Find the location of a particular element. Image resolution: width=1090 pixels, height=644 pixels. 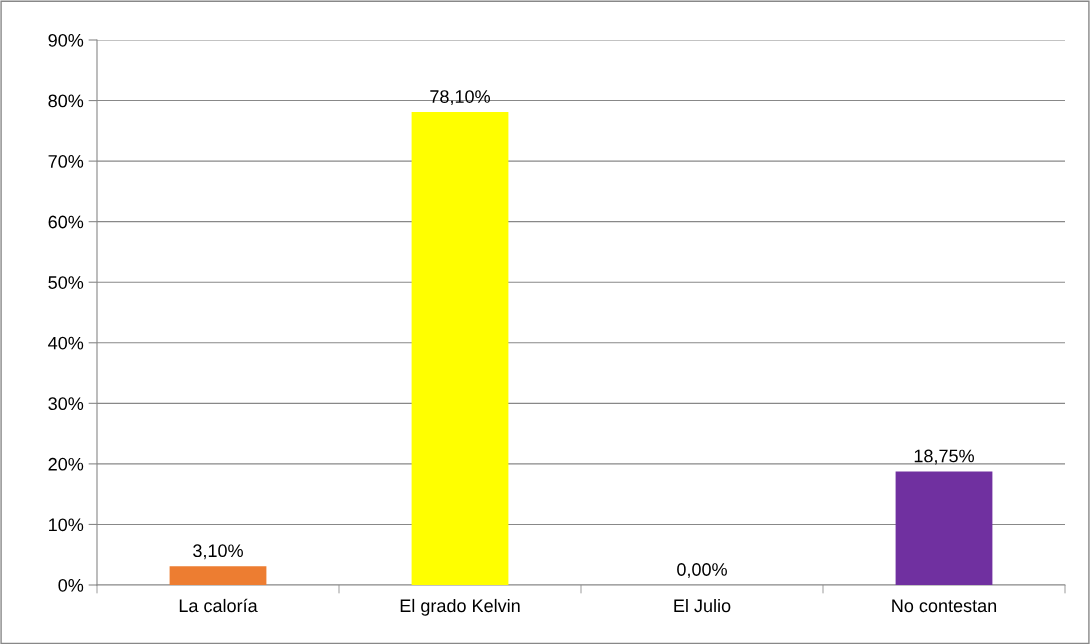

x-tick-label: El grado Kelvin is located at coordinates (460, 607).